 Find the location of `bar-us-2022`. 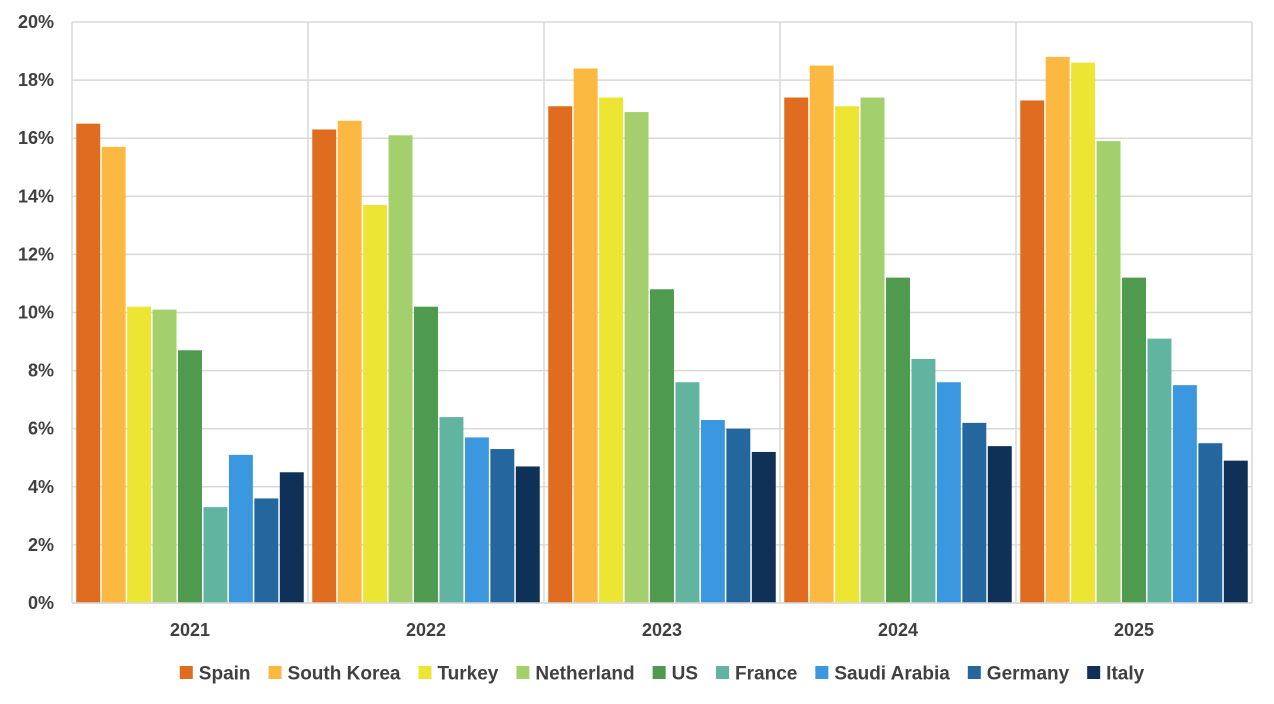

bar-us-2022 is located at coordinates (426, 454).